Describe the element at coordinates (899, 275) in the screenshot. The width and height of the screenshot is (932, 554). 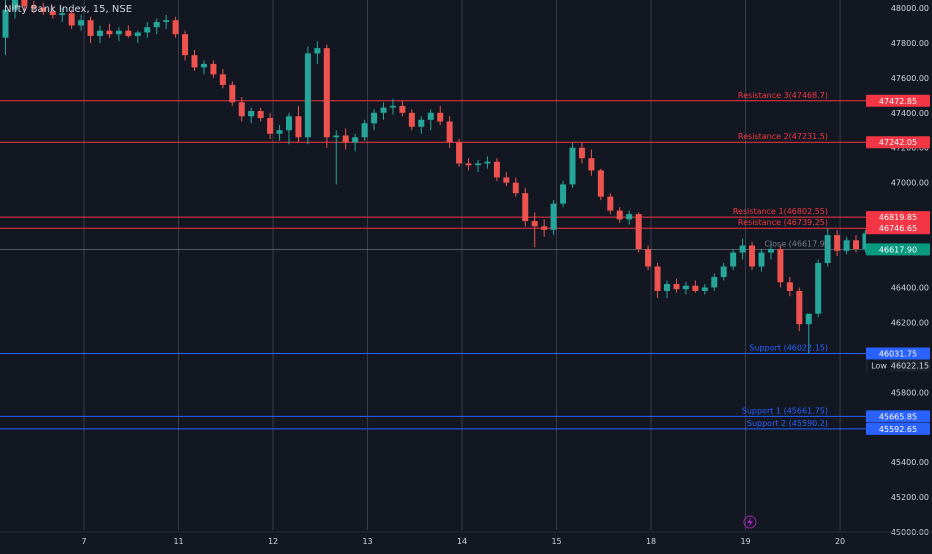
I see `price-axis` at that location.